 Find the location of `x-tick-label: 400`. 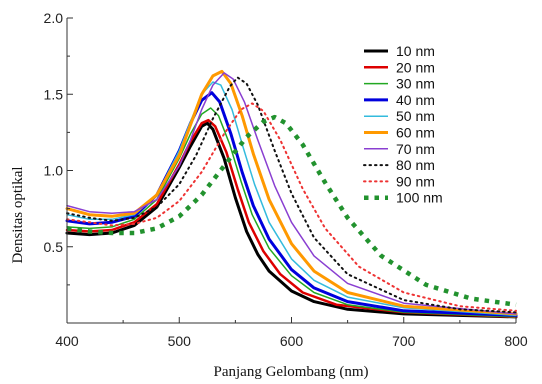

x-tick-label: 400 is located at coordinates (67, 341).